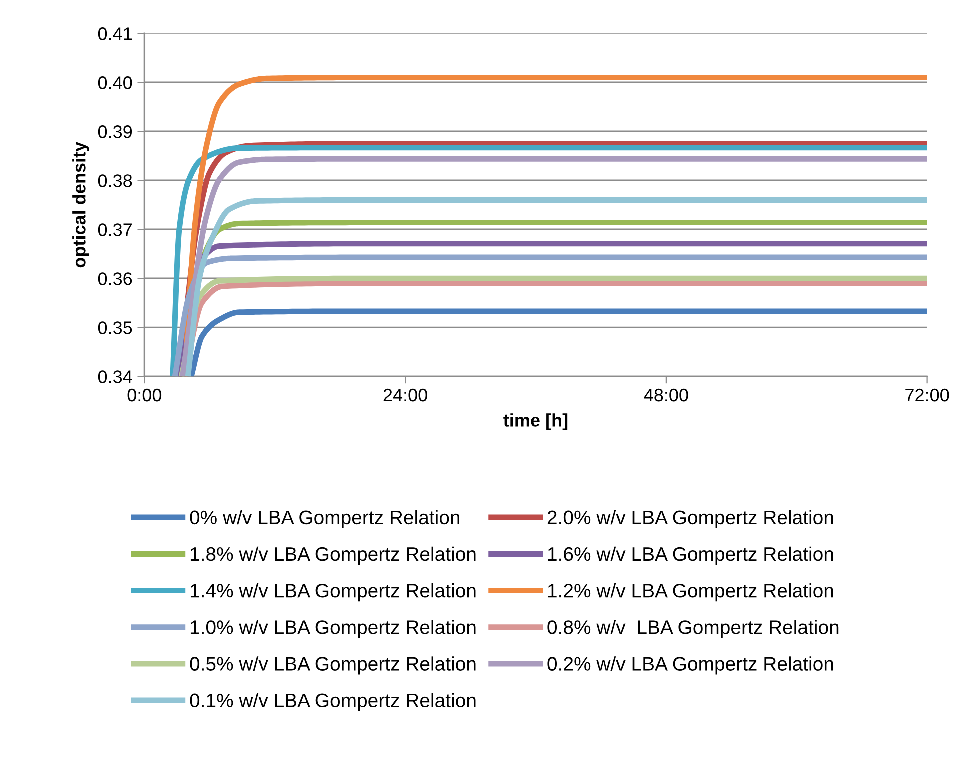 This screenshot has width=971, height=764. I want to click on legend-label: 2.0% w/v LBA Gompertz Relation, so click(691, 519).